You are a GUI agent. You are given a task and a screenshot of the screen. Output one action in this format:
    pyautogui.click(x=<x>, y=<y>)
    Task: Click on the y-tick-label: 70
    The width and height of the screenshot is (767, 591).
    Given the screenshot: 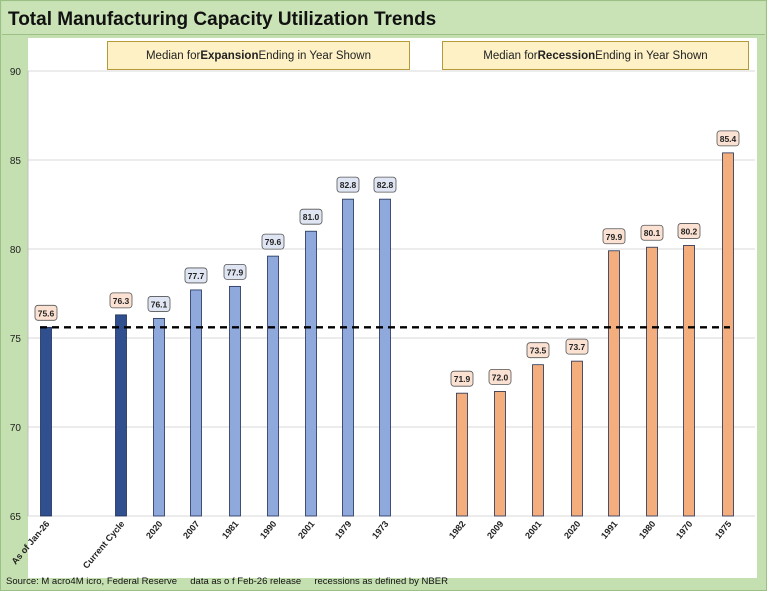 What is the action you would take?
    pyautogui.click(x=16, y=428)
    